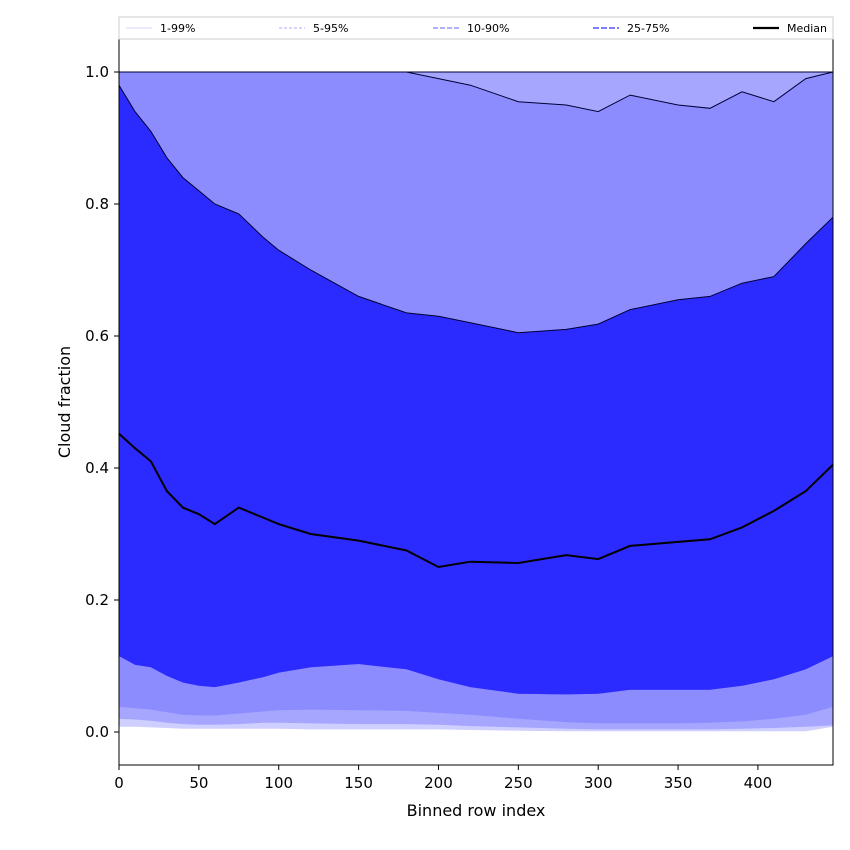  Describe the element at coordinates (358, 783) in the screenshot. I see `x-tick-label: 150` at that location.